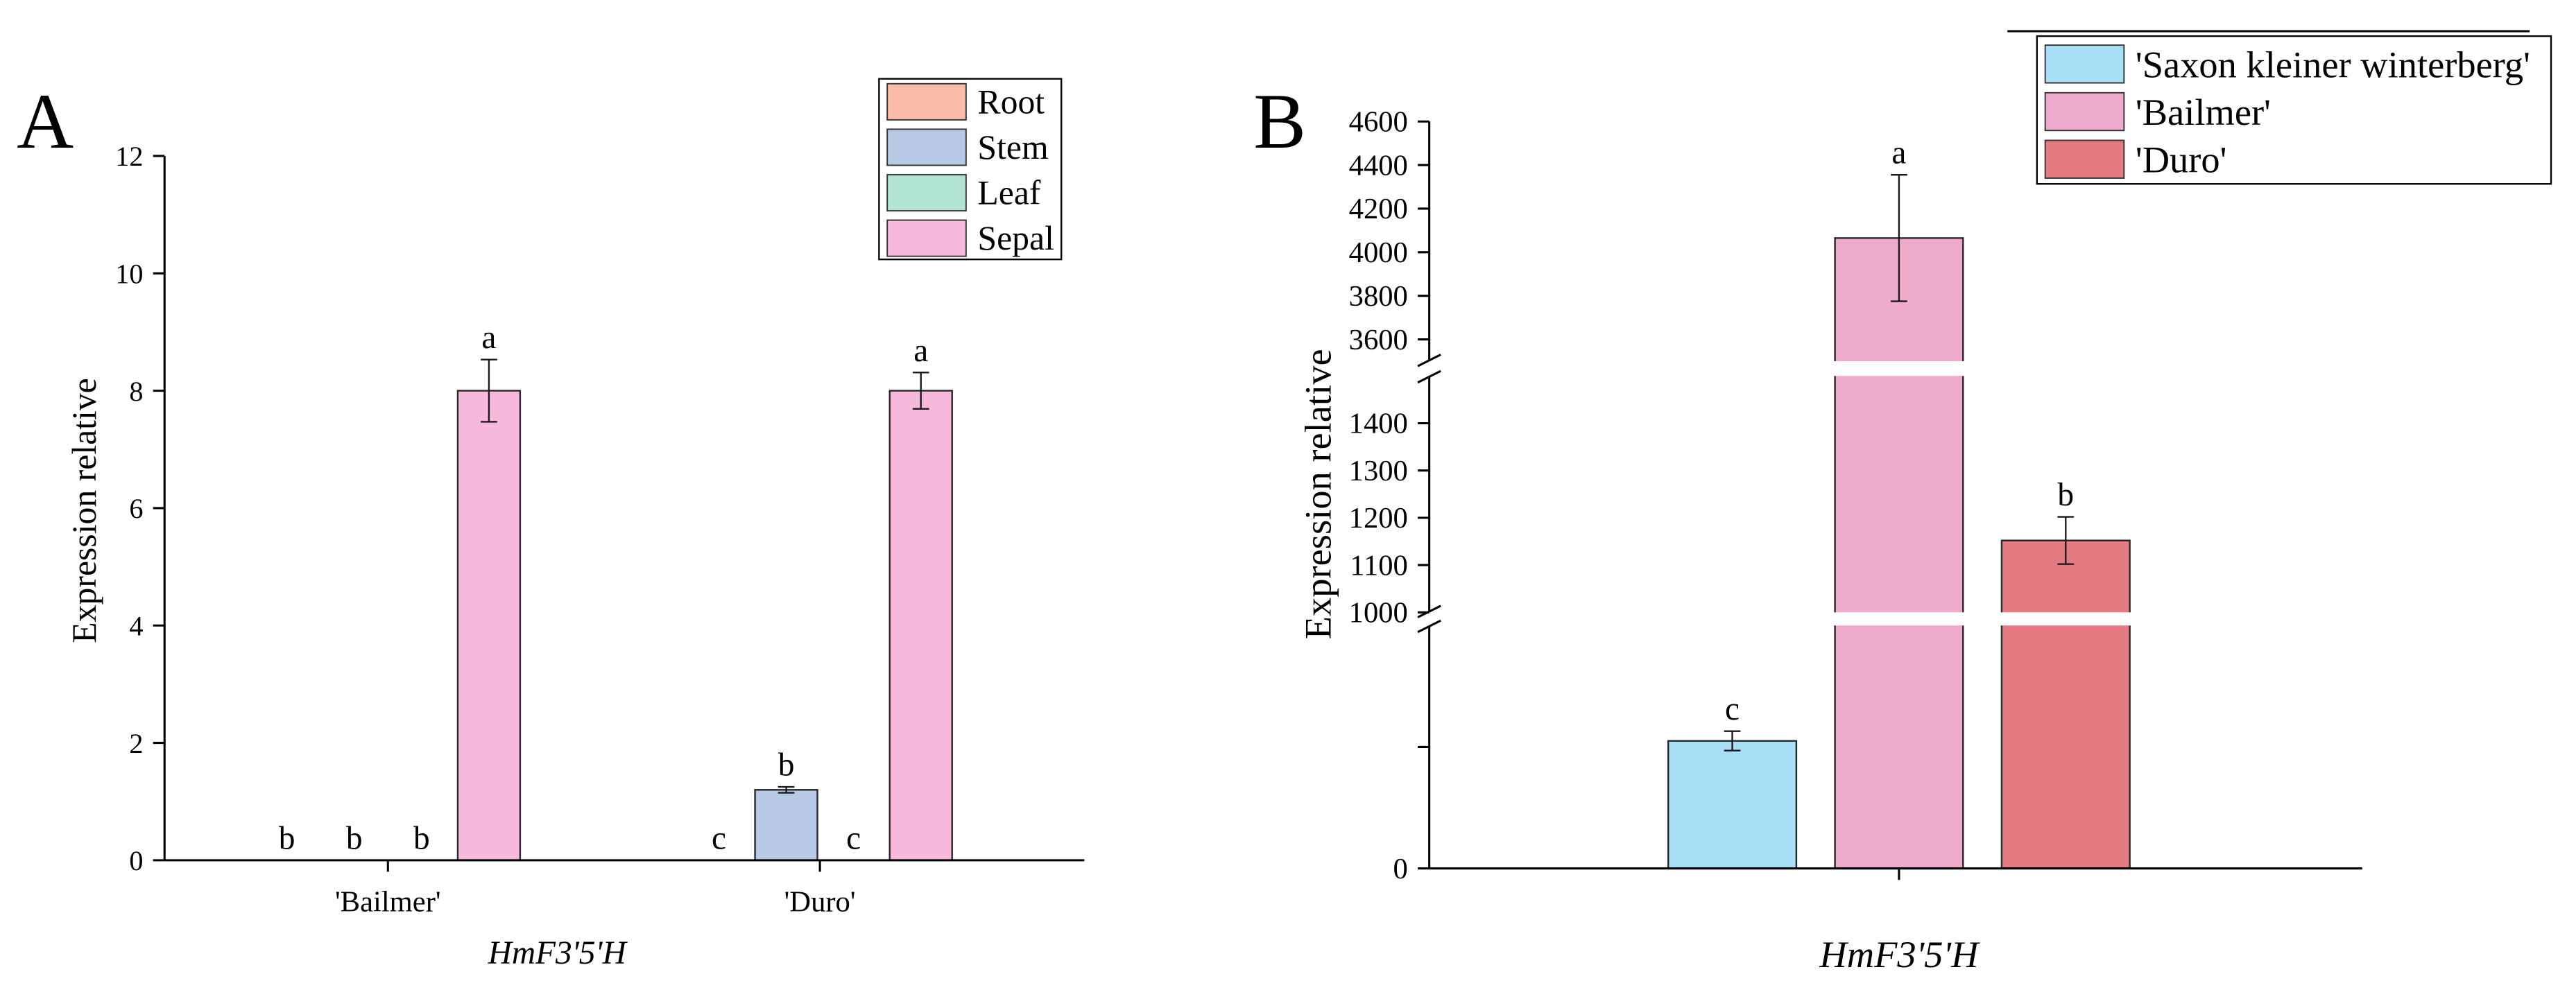  Describe the element at coordinates (2084, 64) in the screenshot. I see `legend-swatch-saxon-kleiner-winterberg` at that location.